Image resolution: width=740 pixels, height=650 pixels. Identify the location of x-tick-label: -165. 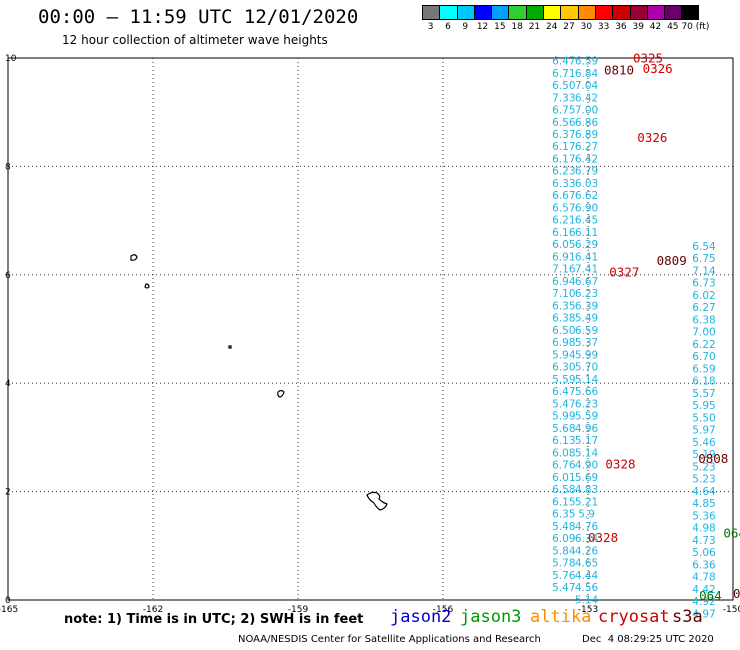
(9, 610).